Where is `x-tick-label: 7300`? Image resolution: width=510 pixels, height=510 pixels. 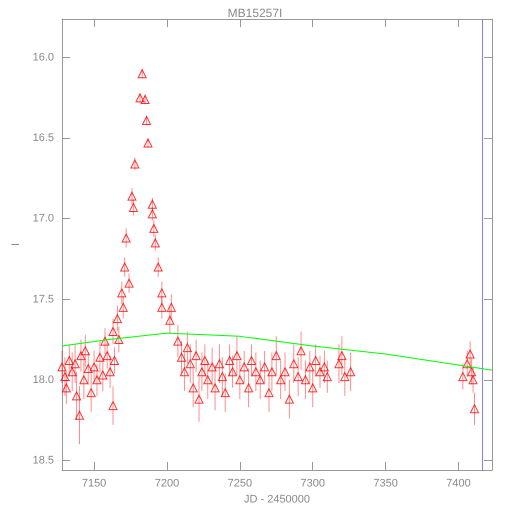
x-tick-label: 7300 is located at coordinates (312, 484).